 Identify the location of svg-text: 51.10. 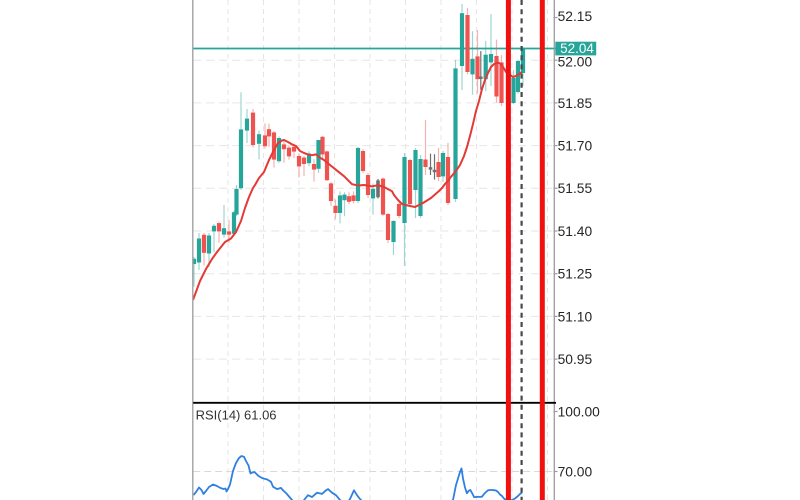
(575, 316).